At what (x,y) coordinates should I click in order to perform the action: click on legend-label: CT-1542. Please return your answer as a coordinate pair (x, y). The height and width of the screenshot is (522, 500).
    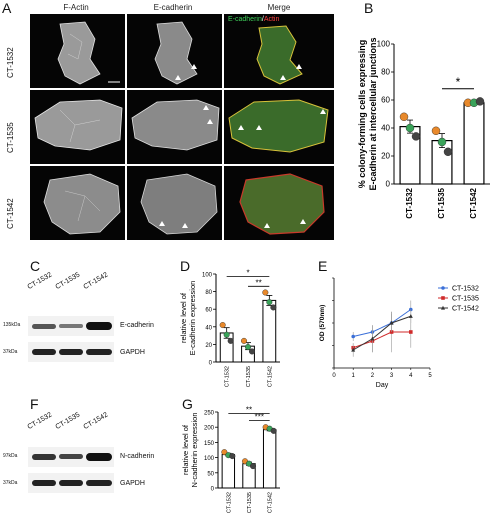
    Looking at the image, I should click on (465, 309).